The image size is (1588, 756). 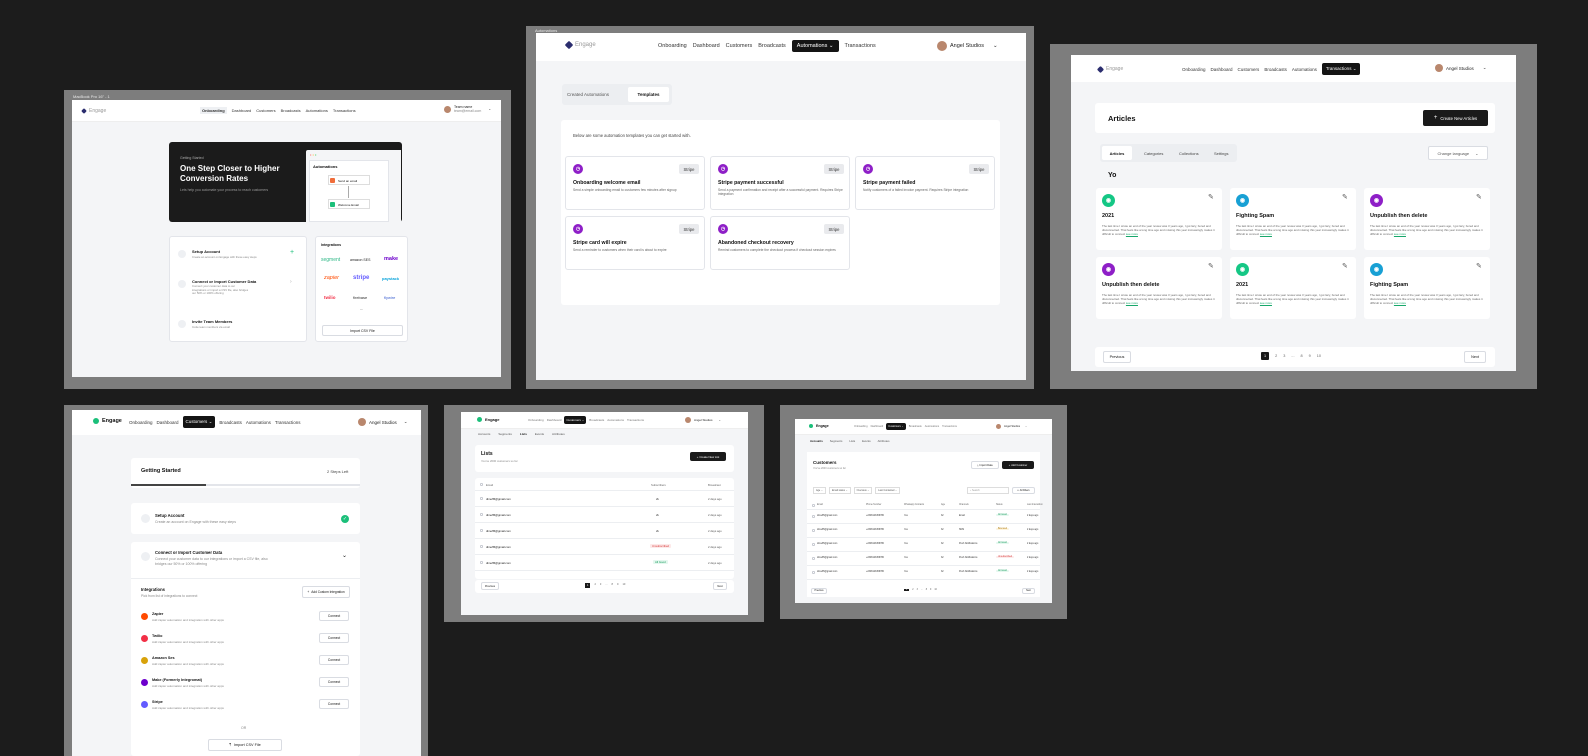 I want to click on filter-last-contacted: Last Contacted ⌄, so click(x=888, y=490).